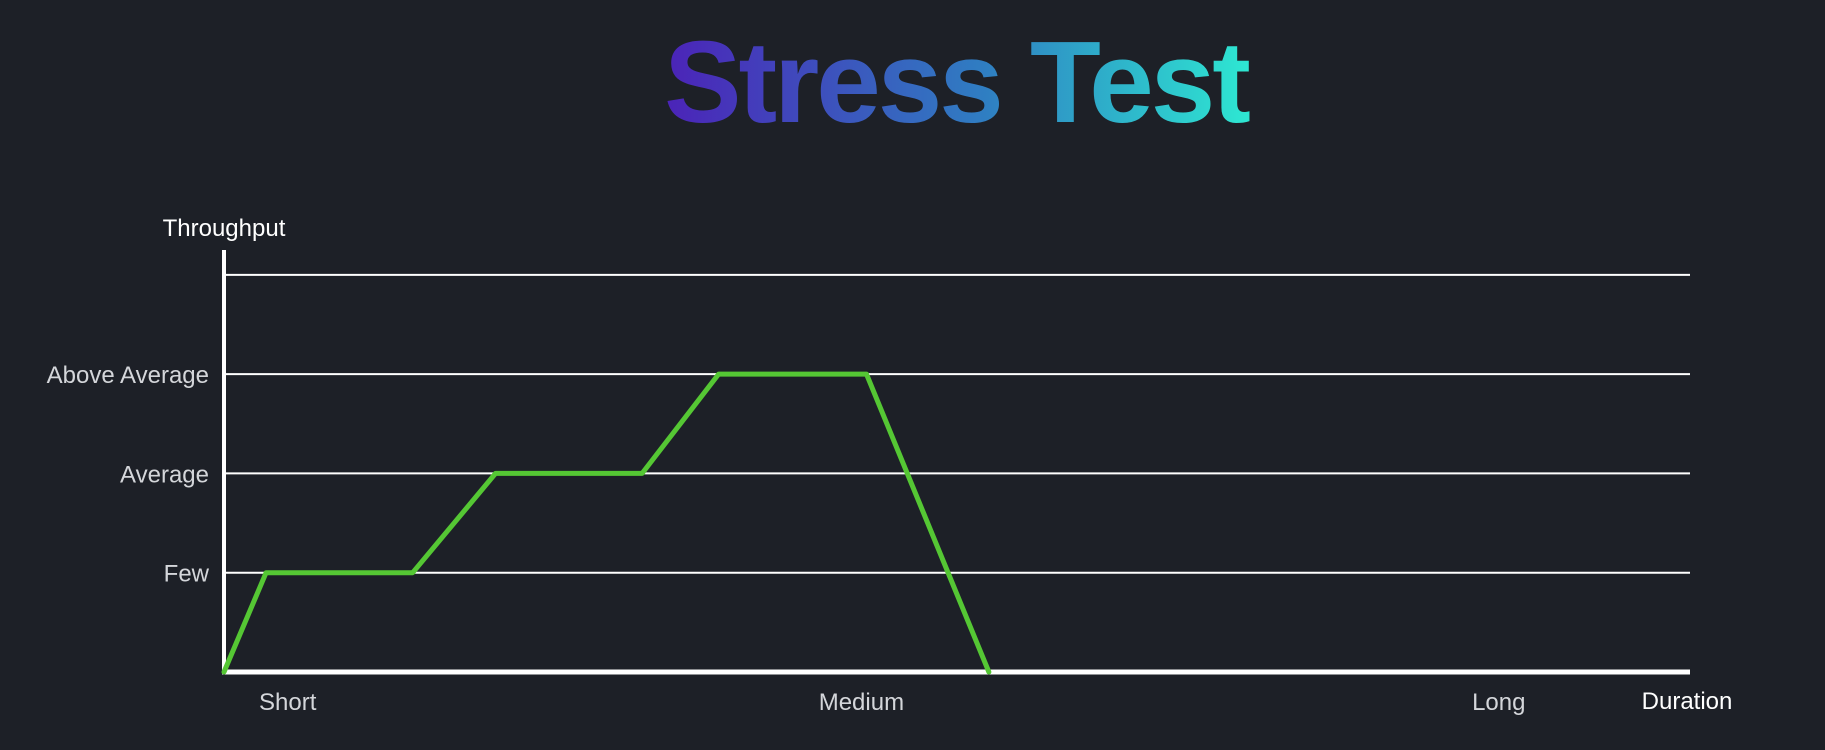 This screenshot has width=1825, height=750. What do you see at coordinates (861, 702) in the screenshot?
I see `x-tick-label: Medium` at bounding box center [861, 702].